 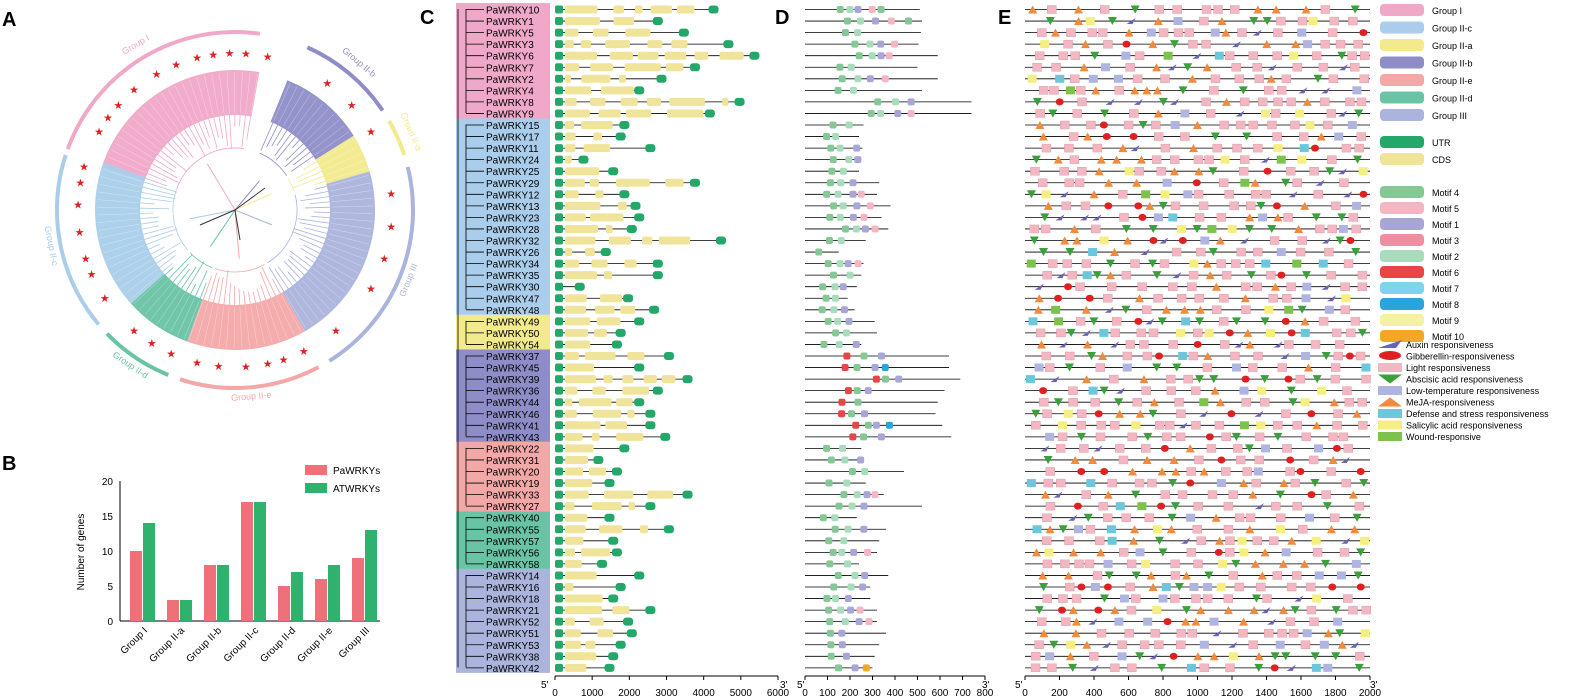 What do you see at coordinates (1093, 621) in the screenshot?
I see `auxin-element` at bounding box center [1093, 621].